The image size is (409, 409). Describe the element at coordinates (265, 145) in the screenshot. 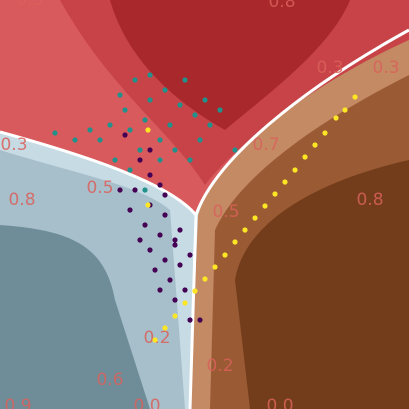

I see `contour-label: 0.7` at that location.